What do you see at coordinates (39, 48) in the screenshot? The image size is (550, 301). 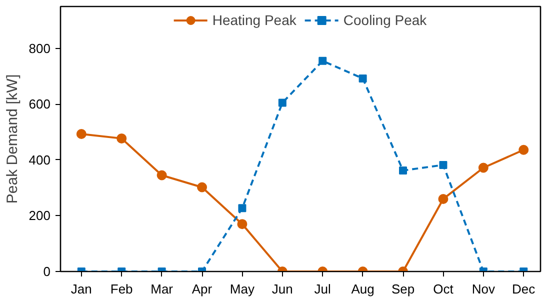 I see `y-tick-label: 800` at bounding box center [39, 48].